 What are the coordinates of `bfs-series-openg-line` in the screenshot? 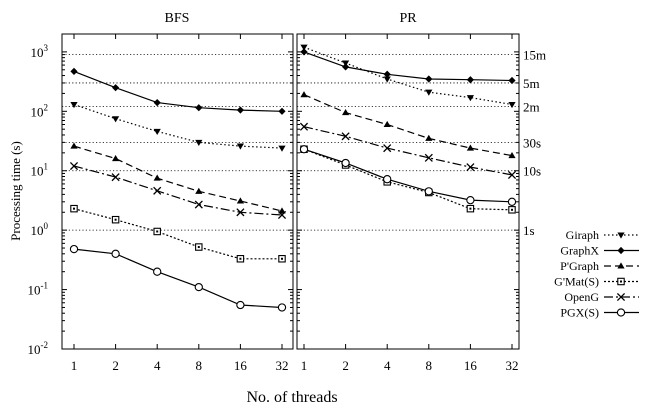 It's located at (178, 190).